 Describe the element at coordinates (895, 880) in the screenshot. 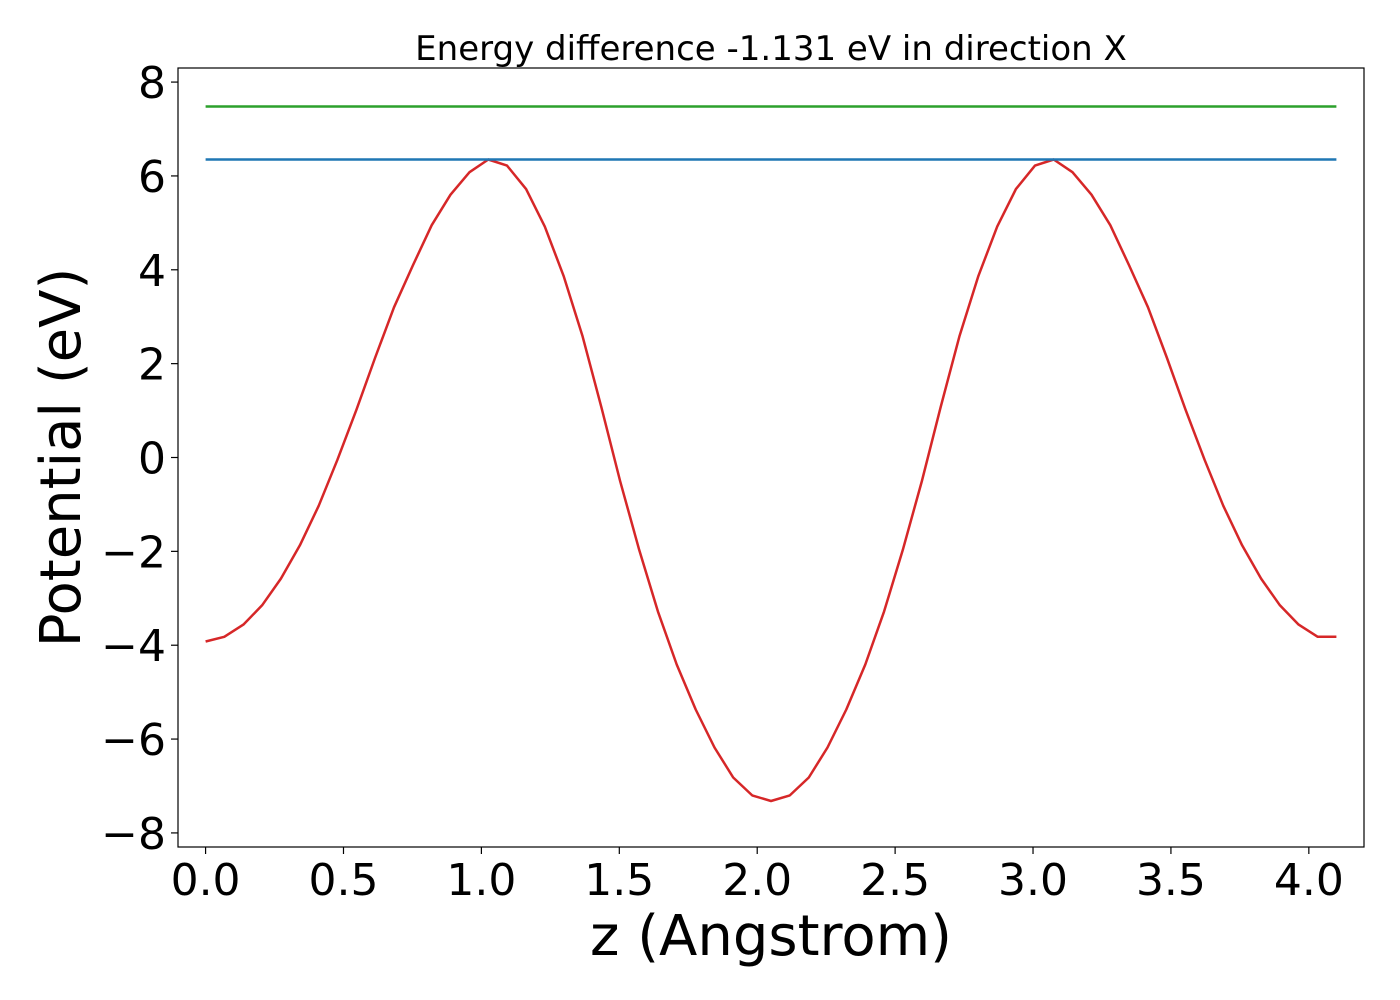

I see `x-tick-label: 2.5` at that location.